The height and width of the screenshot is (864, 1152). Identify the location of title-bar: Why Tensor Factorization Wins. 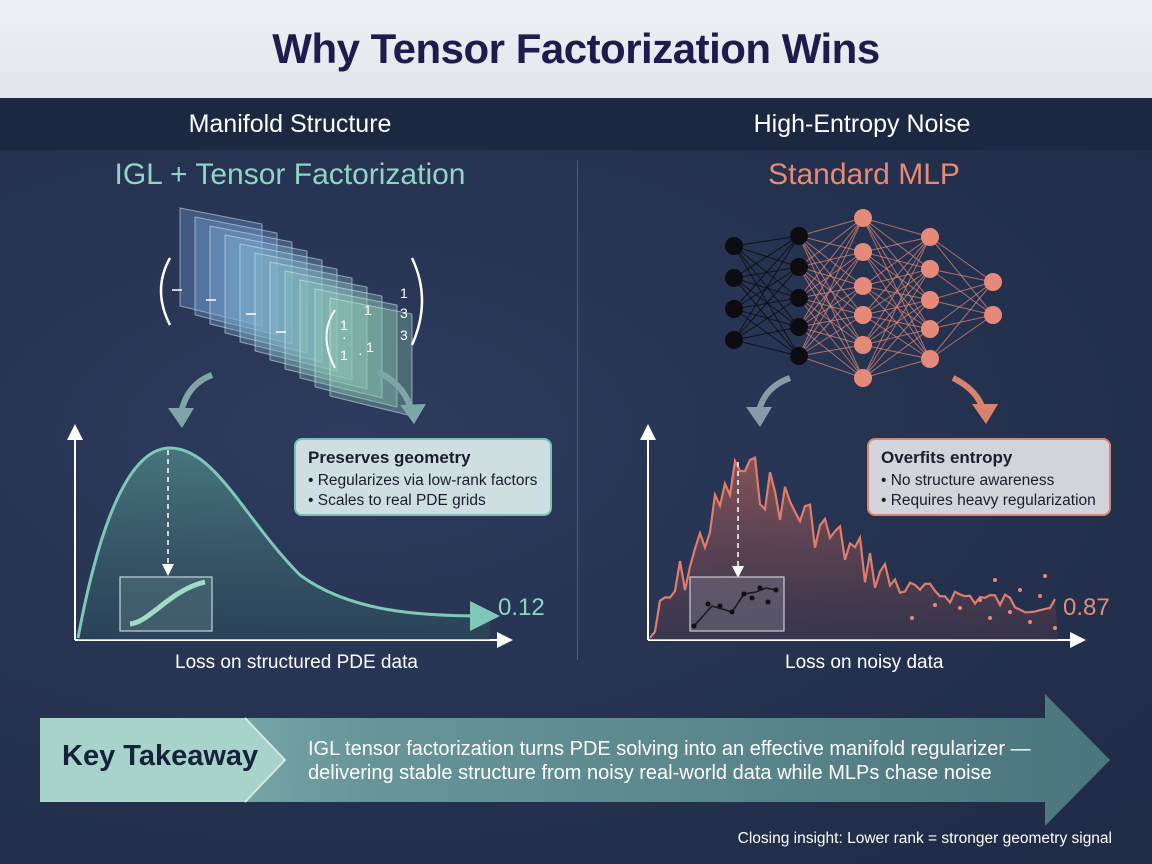
(576, 49).